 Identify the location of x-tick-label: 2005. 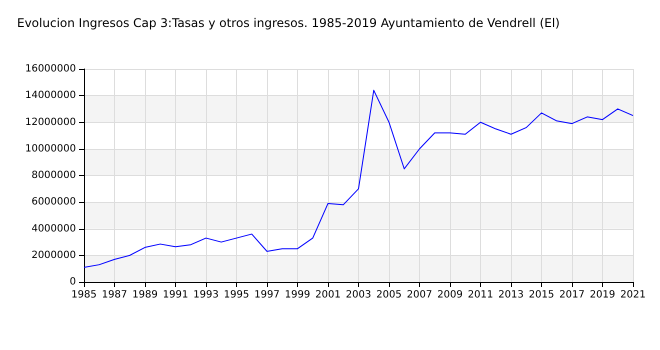
(389, 295).